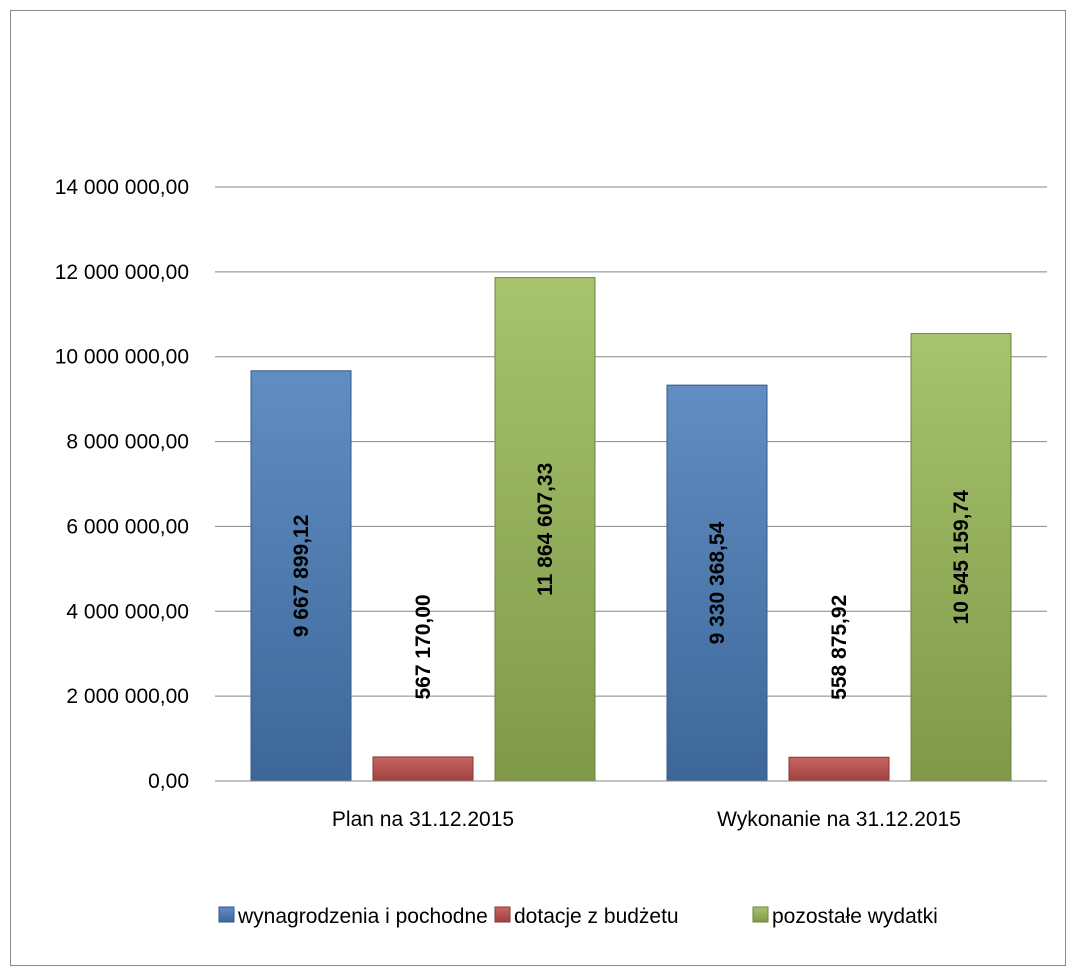 Image resolution: width=1078 pixels, height=978 pixels. I want to click on y-tick-label: 2 000 000,00, so click(127, 696).